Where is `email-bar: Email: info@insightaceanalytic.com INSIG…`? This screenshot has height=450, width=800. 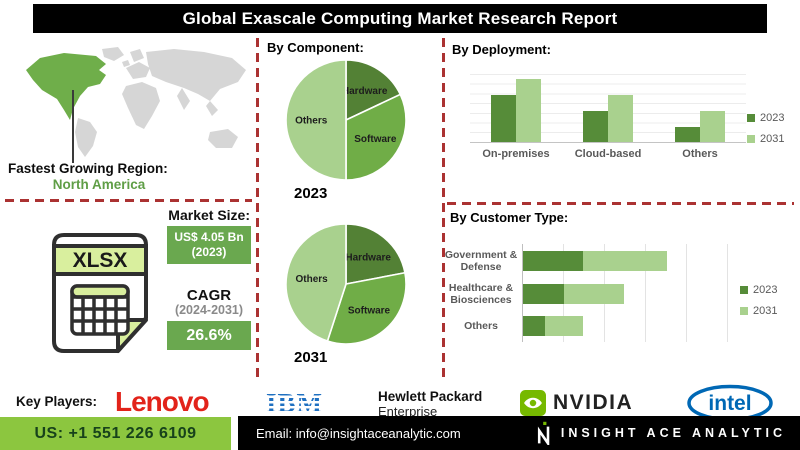
email-bar: Email: info@insightaceanalytic.com INSIG… is located at coordinates (519, 433).